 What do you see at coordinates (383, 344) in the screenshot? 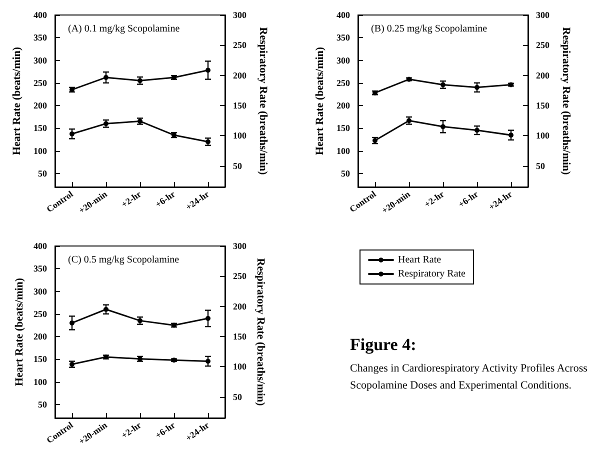
I see `caption: Figure 4:` at bounding box center [383, 344].